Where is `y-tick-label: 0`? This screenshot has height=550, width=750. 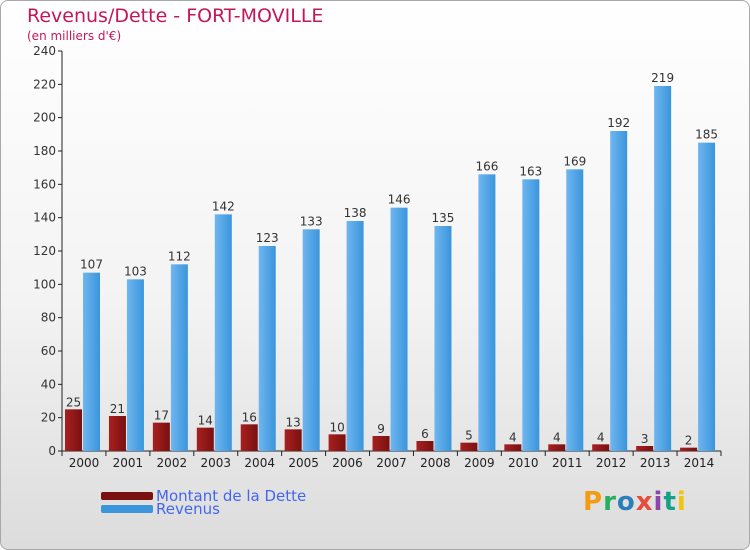 y-tick-label: 0 is located at coordinates (52, 451).